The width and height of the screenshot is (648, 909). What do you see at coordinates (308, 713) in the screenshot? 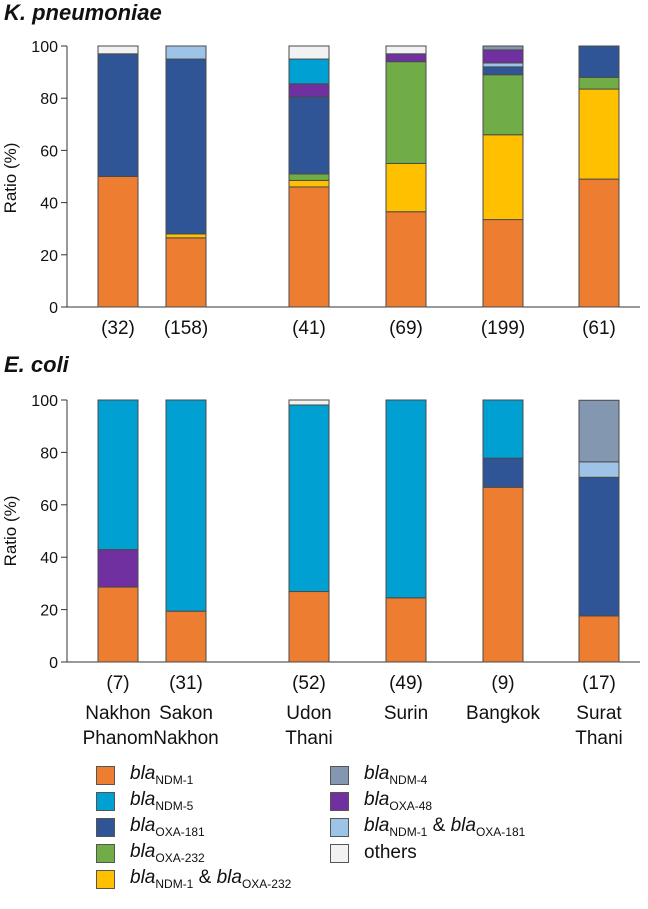
I see `category-label: Udon` at bounding box center [308, 713].